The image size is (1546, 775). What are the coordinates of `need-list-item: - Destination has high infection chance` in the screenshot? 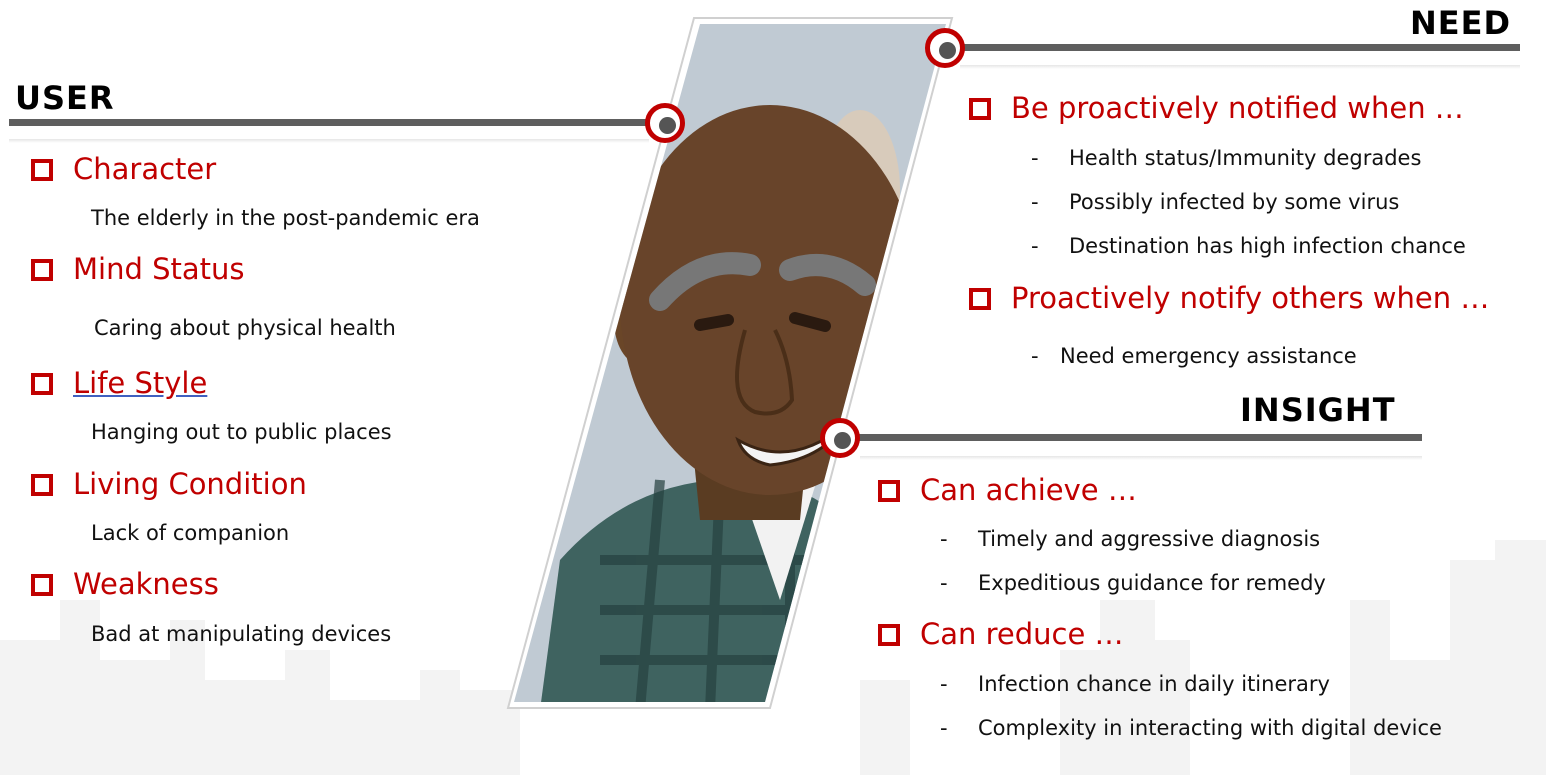 It's located at (1248, 246).